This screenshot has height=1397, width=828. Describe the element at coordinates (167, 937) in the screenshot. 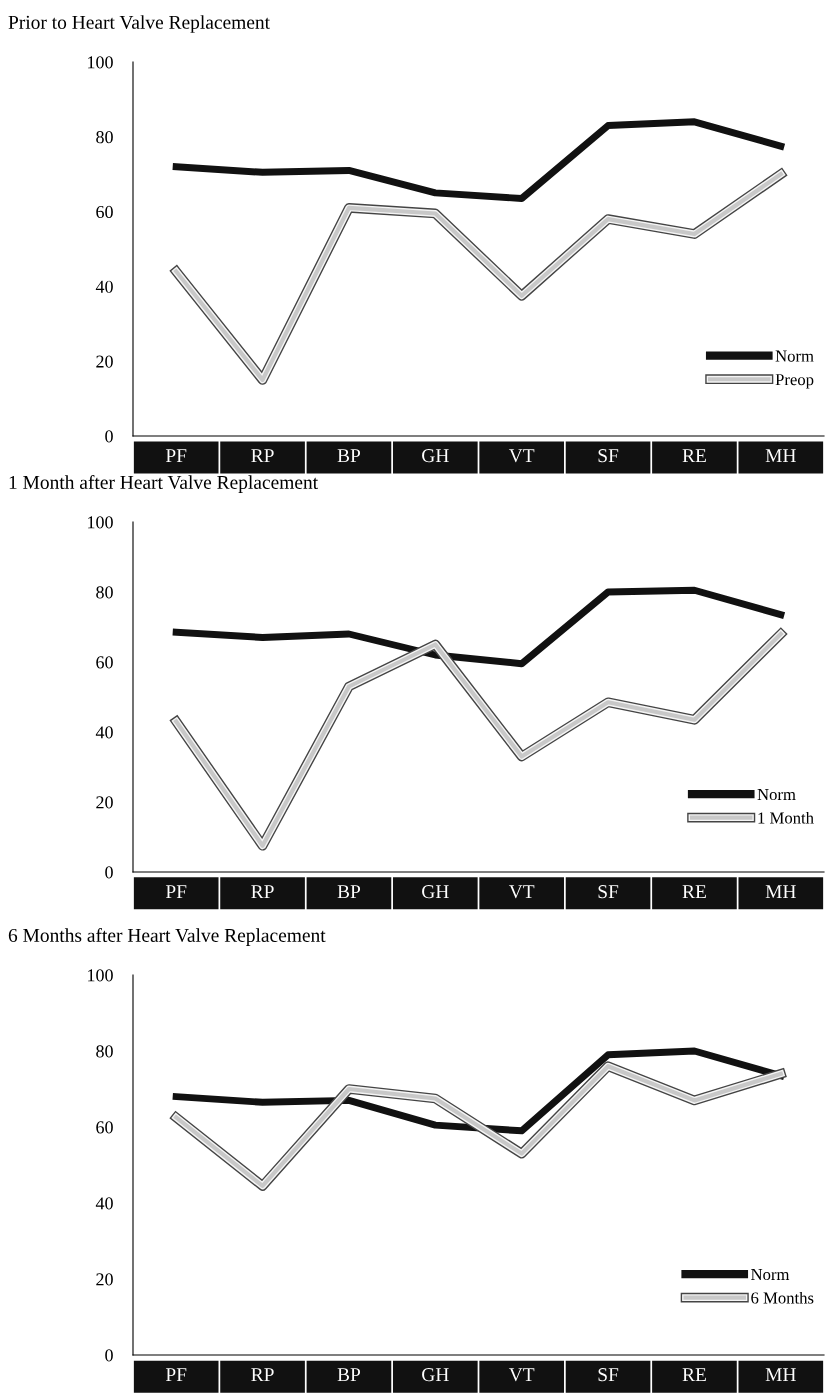

I see `chart-title: 6 Months after Heart Valve Replacement` at that location.